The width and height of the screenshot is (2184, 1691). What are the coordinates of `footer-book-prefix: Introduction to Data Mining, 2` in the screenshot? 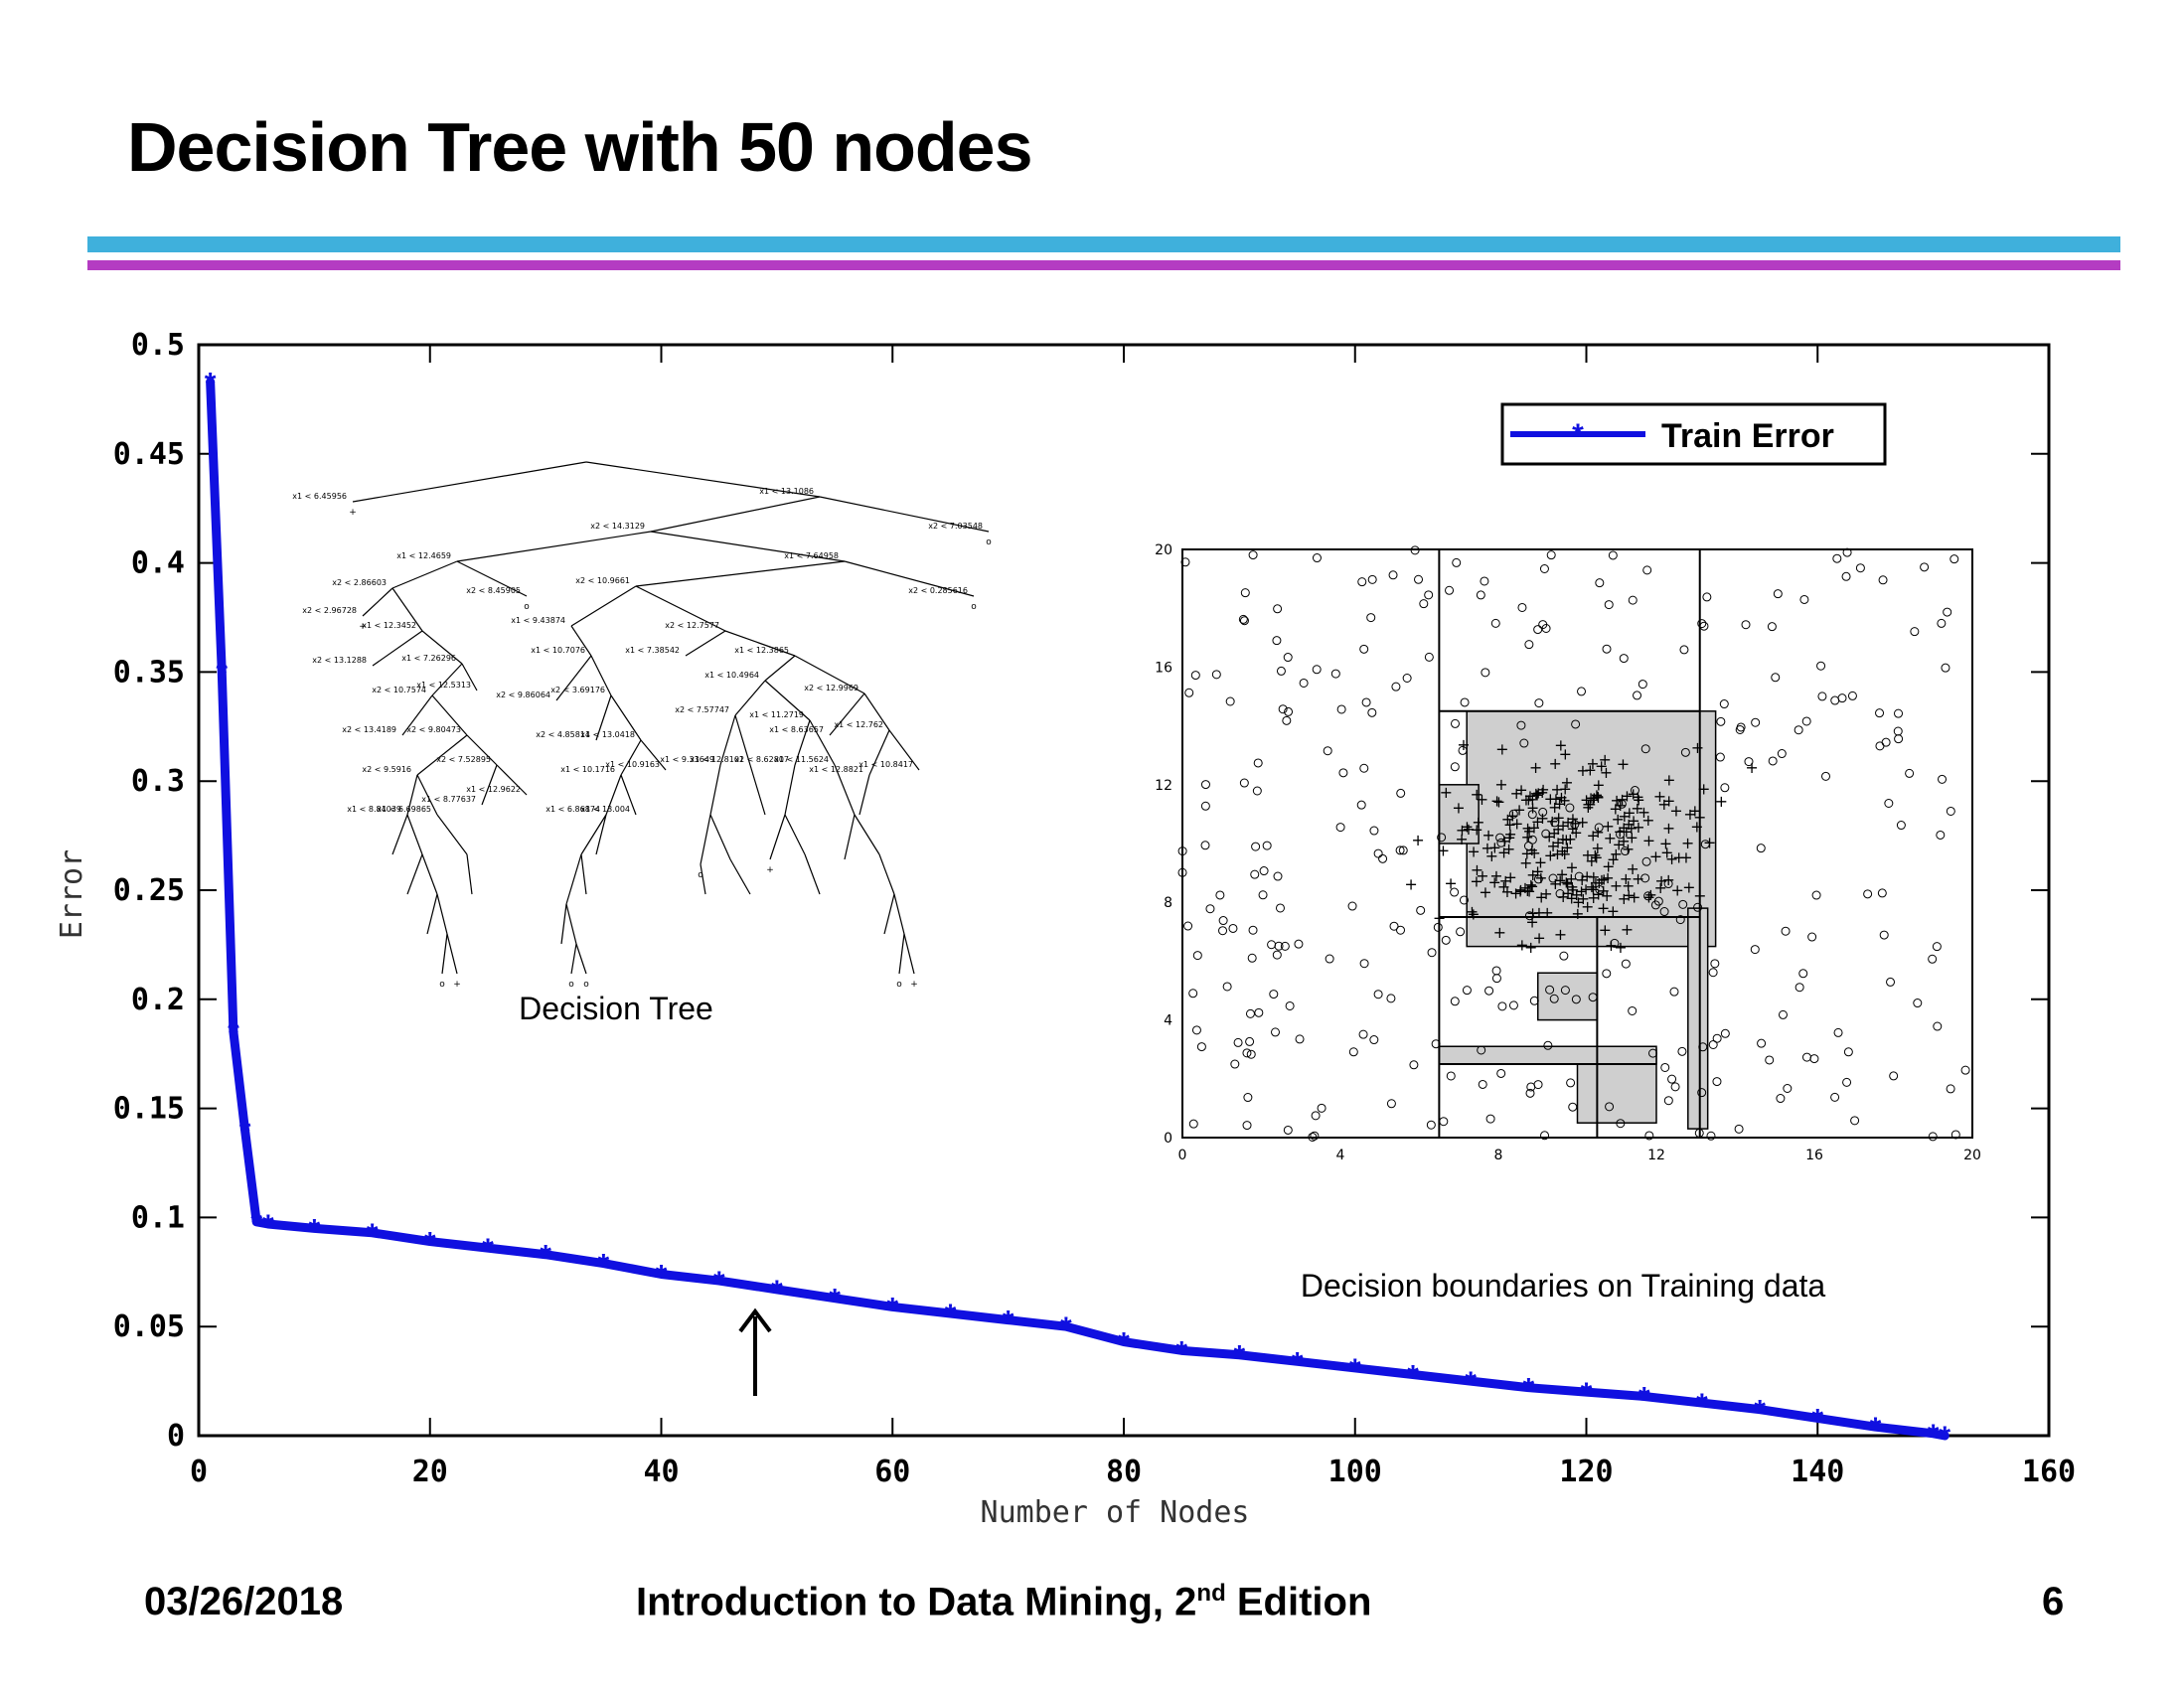 It's located at (916, 1602).